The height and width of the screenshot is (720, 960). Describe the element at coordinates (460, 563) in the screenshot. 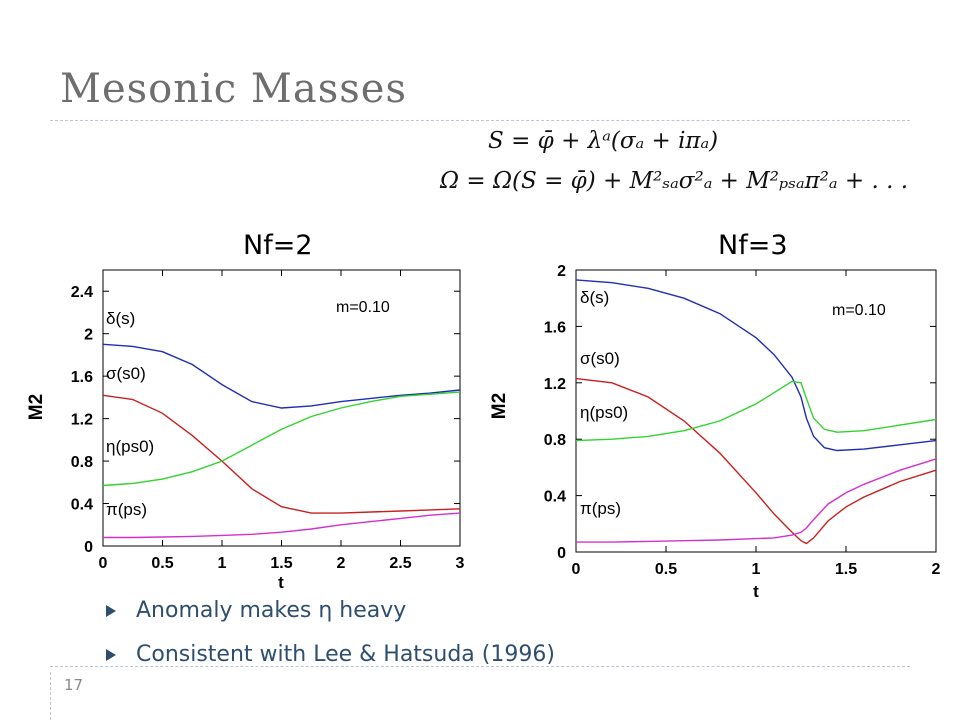

I see `x-tick-label: 3` at that location.